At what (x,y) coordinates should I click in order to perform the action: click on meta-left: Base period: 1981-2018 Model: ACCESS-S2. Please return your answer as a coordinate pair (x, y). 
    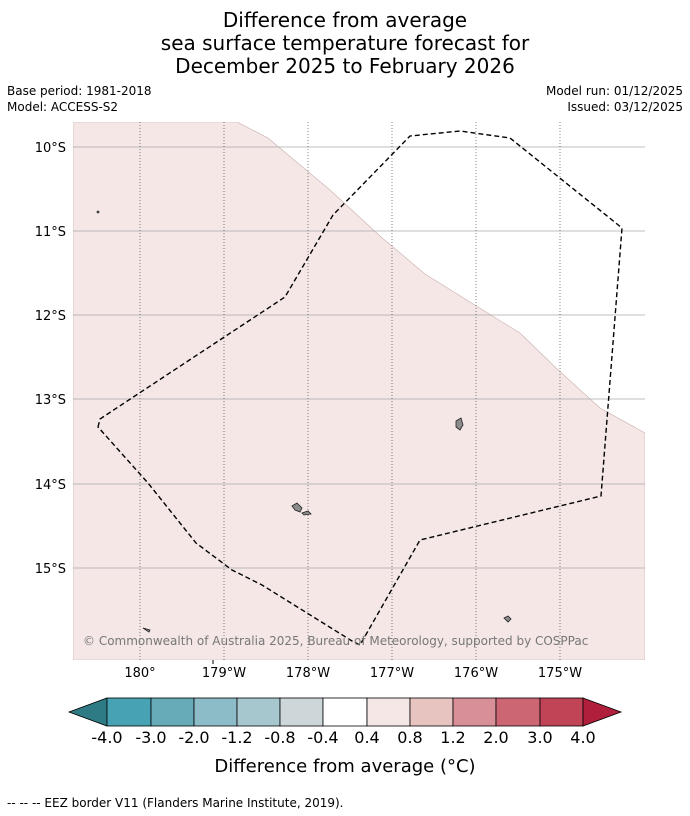
    Looking at the image, I should click on (79, 99).